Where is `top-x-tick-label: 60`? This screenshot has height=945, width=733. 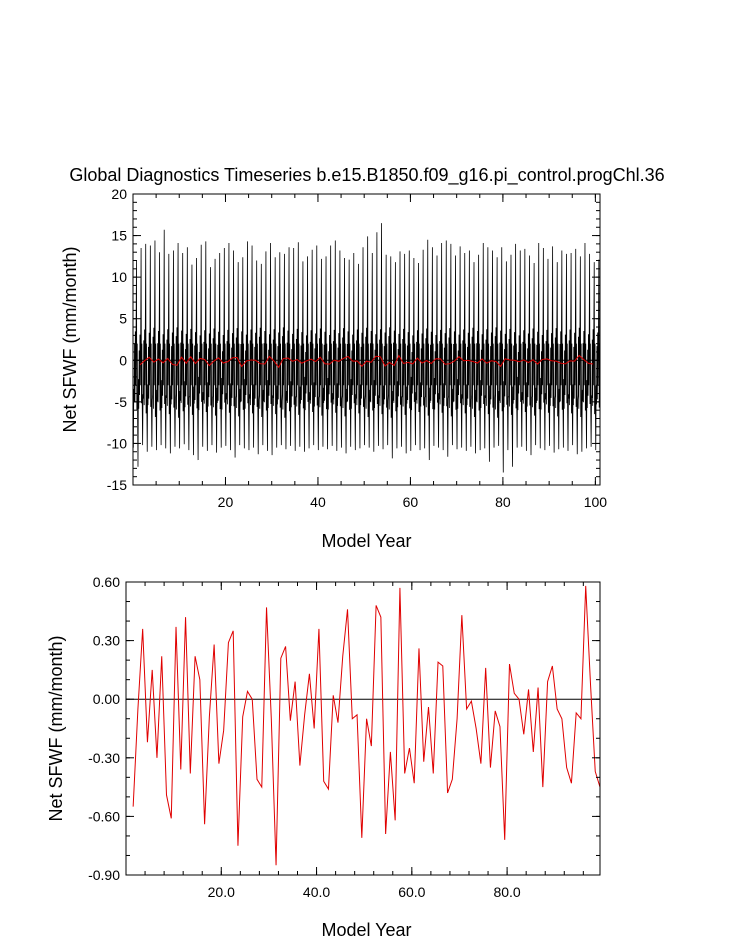 top-x-tick-label: 60 is located at coordinates (411, 502).